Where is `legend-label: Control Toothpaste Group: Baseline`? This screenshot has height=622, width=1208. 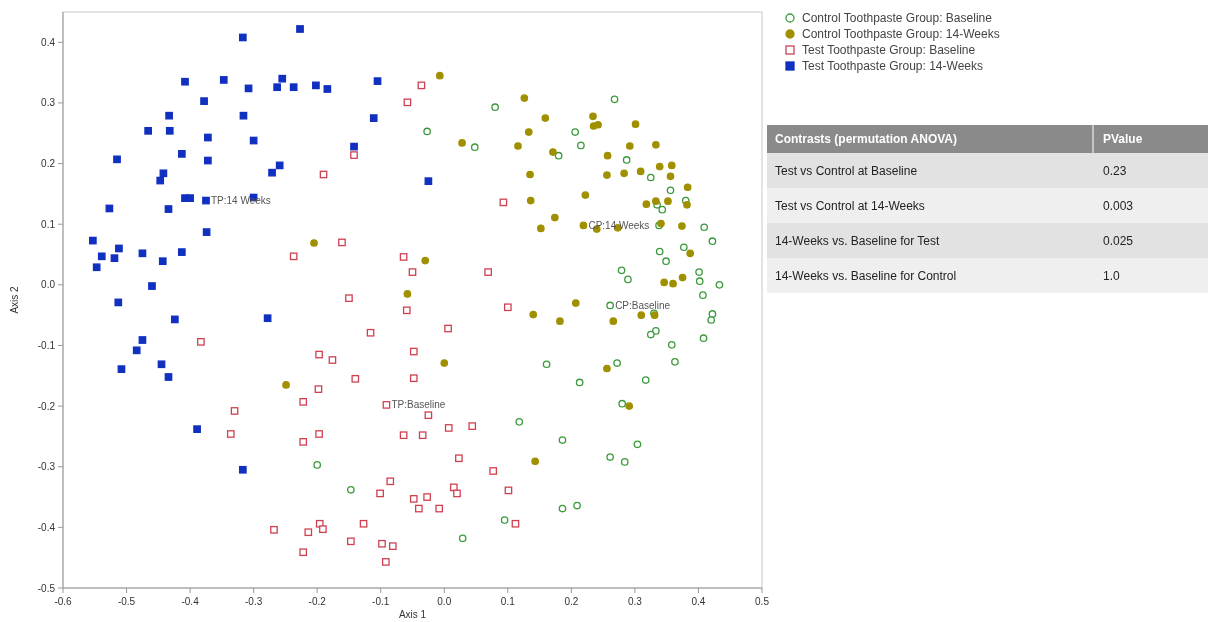 legend-label: Control Toothpaste Group: Baseline is located at coordinates (897, 18).